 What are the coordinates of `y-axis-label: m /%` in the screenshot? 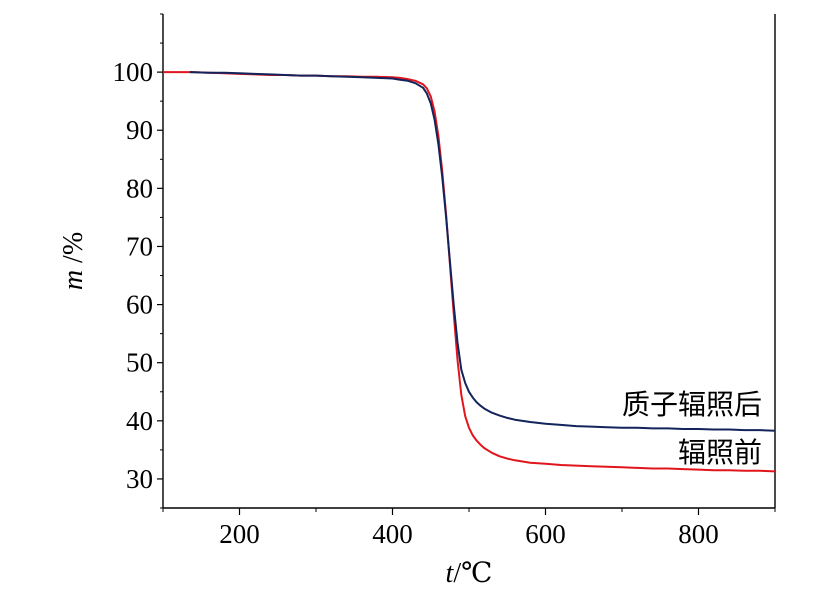 It's located at (73, 261).